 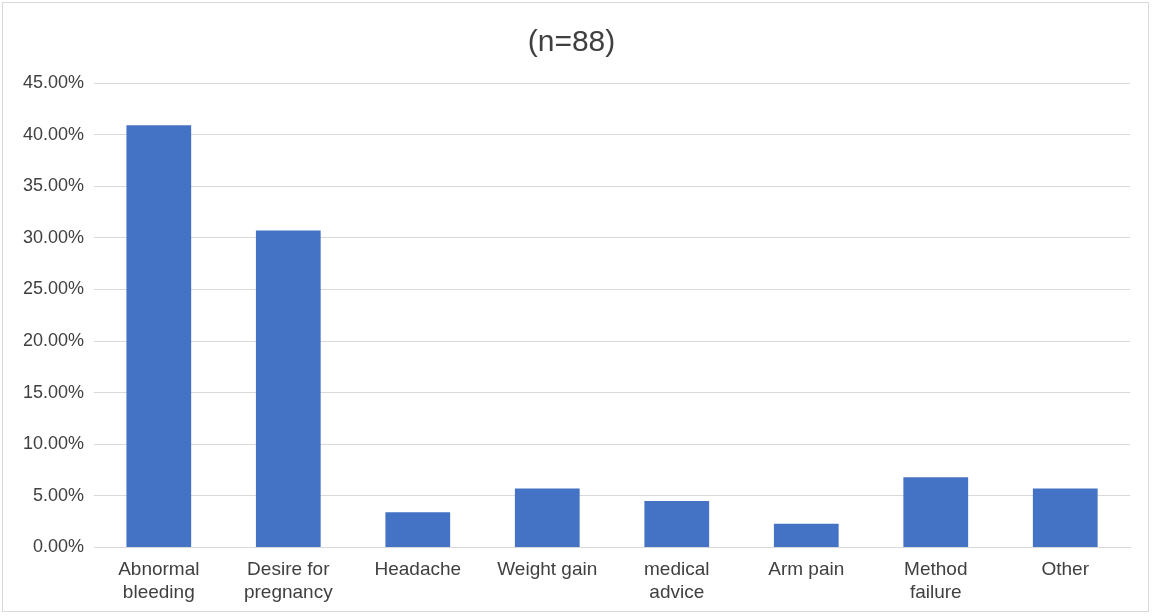 What do you see at coordinates (53, 133) in the screenshot?
I see `y-tick-label: 40.00%` at bounding box center [53, 133].